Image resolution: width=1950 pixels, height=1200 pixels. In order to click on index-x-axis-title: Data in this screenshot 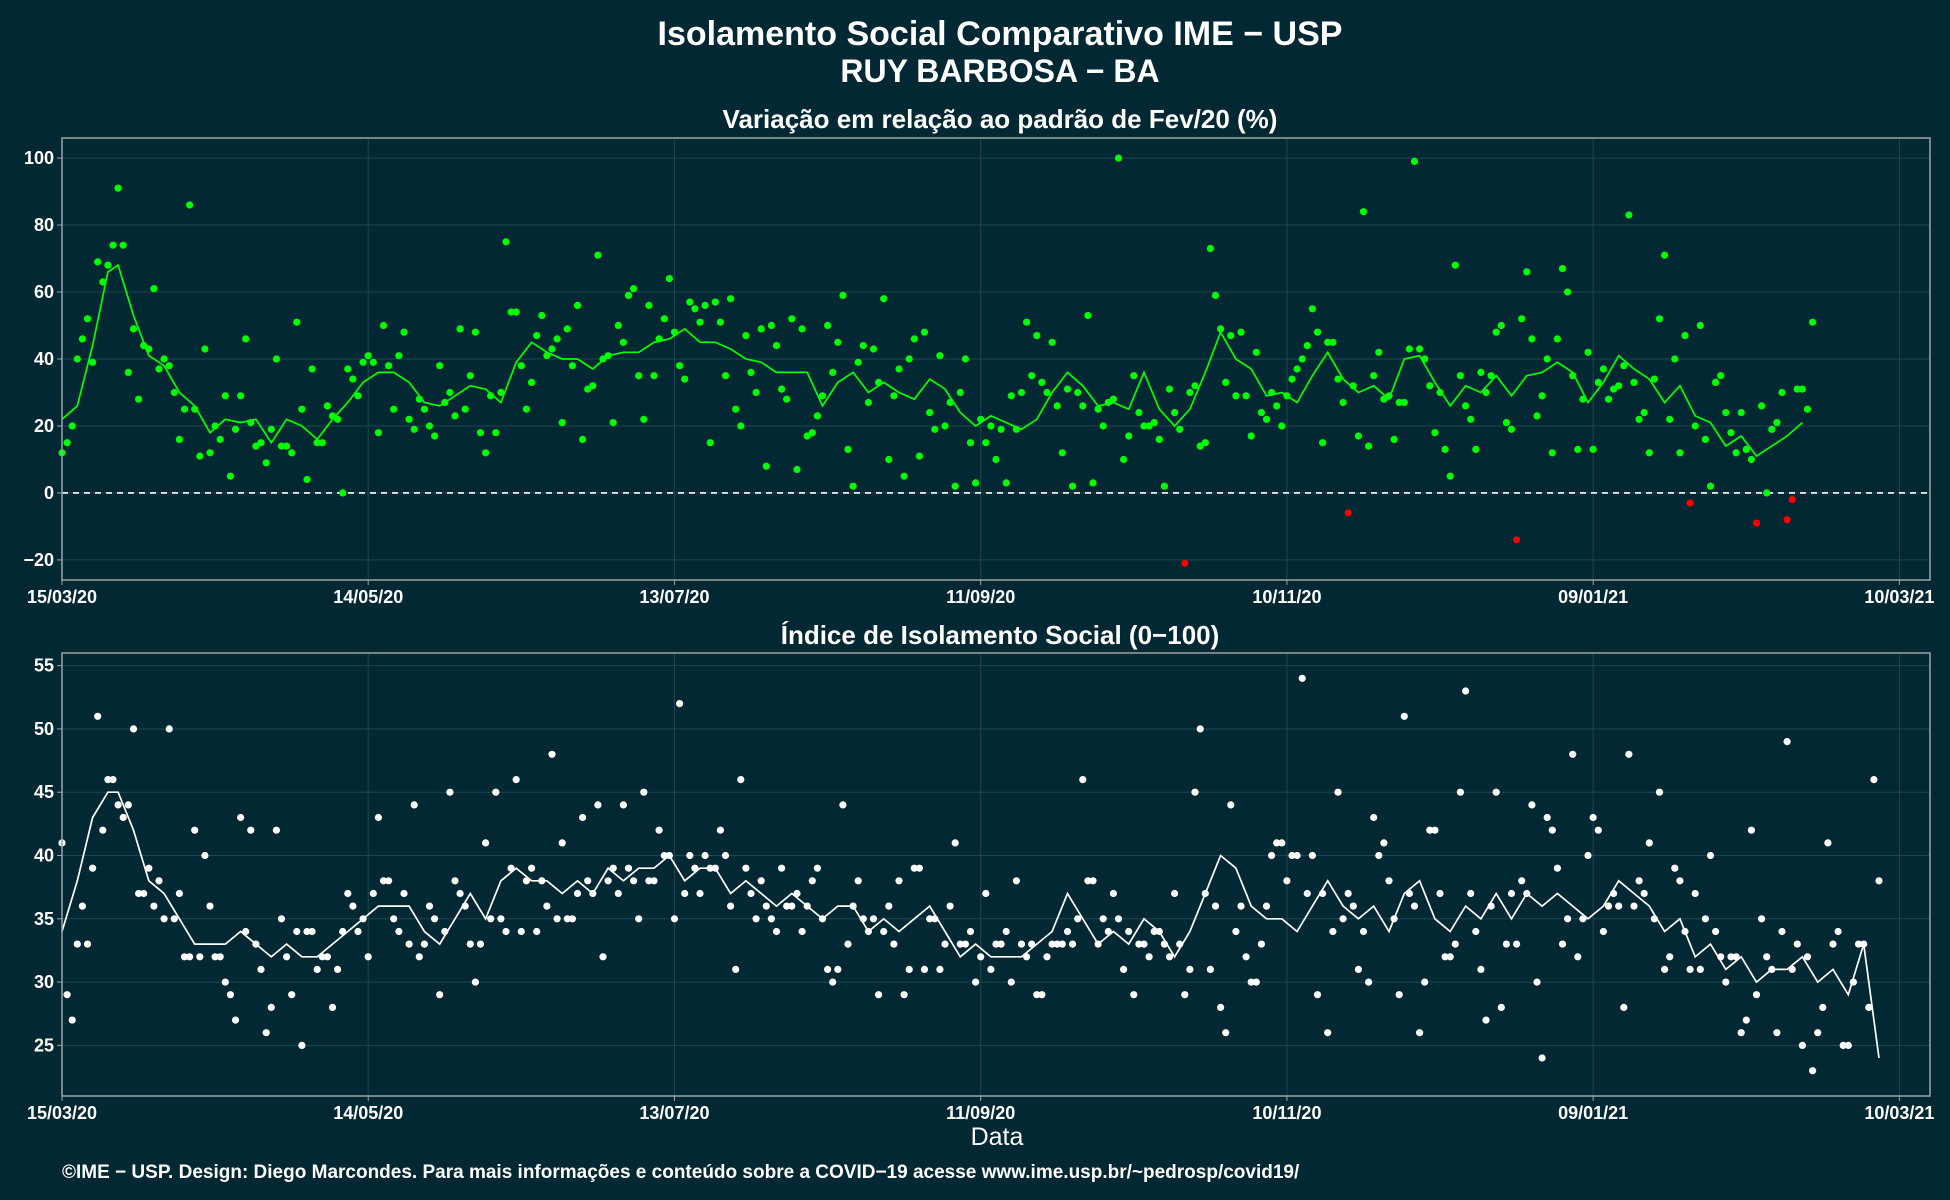, I will do `click(997, 1137)`.